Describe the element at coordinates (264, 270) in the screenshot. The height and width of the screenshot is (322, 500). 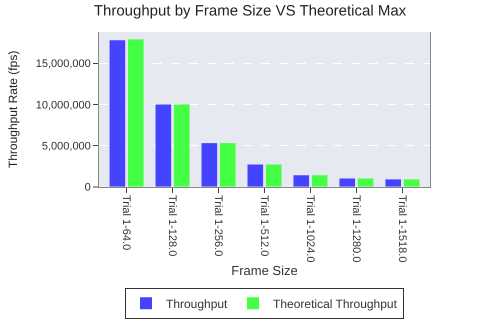
I see `x-axis-title: Frame Size` at that location.